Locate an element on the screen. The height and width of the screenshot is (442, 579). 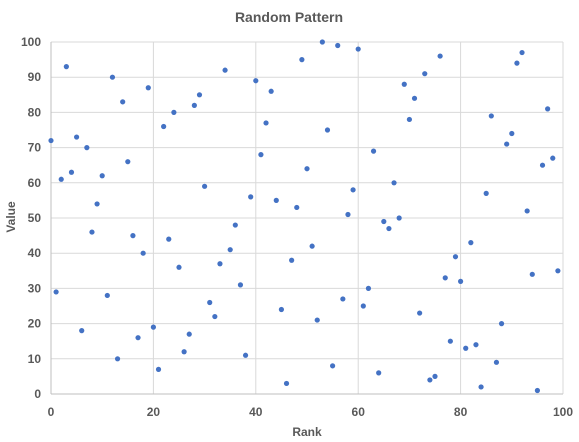
y-tick-label: 50 is located at coordinates (35, 218).